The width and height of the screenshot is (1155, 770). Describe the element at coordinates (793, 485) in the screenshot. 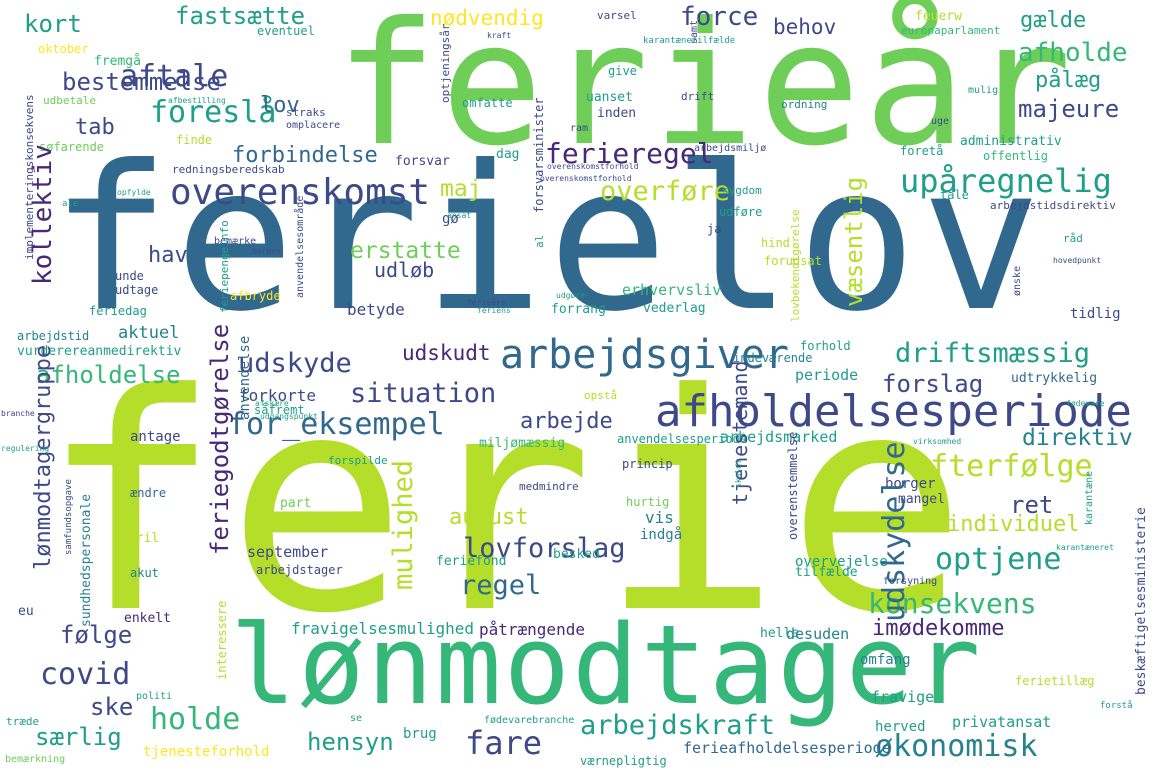

I see `word-overenstemmelse: overenstemmelse` at that location.